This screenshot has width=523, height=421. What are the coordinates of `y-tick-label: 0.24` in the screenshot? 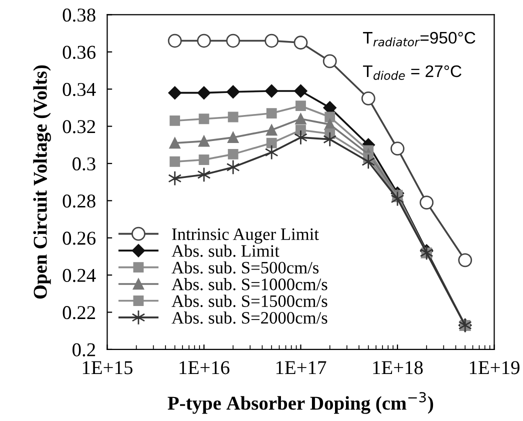 It's located at (79, 275).